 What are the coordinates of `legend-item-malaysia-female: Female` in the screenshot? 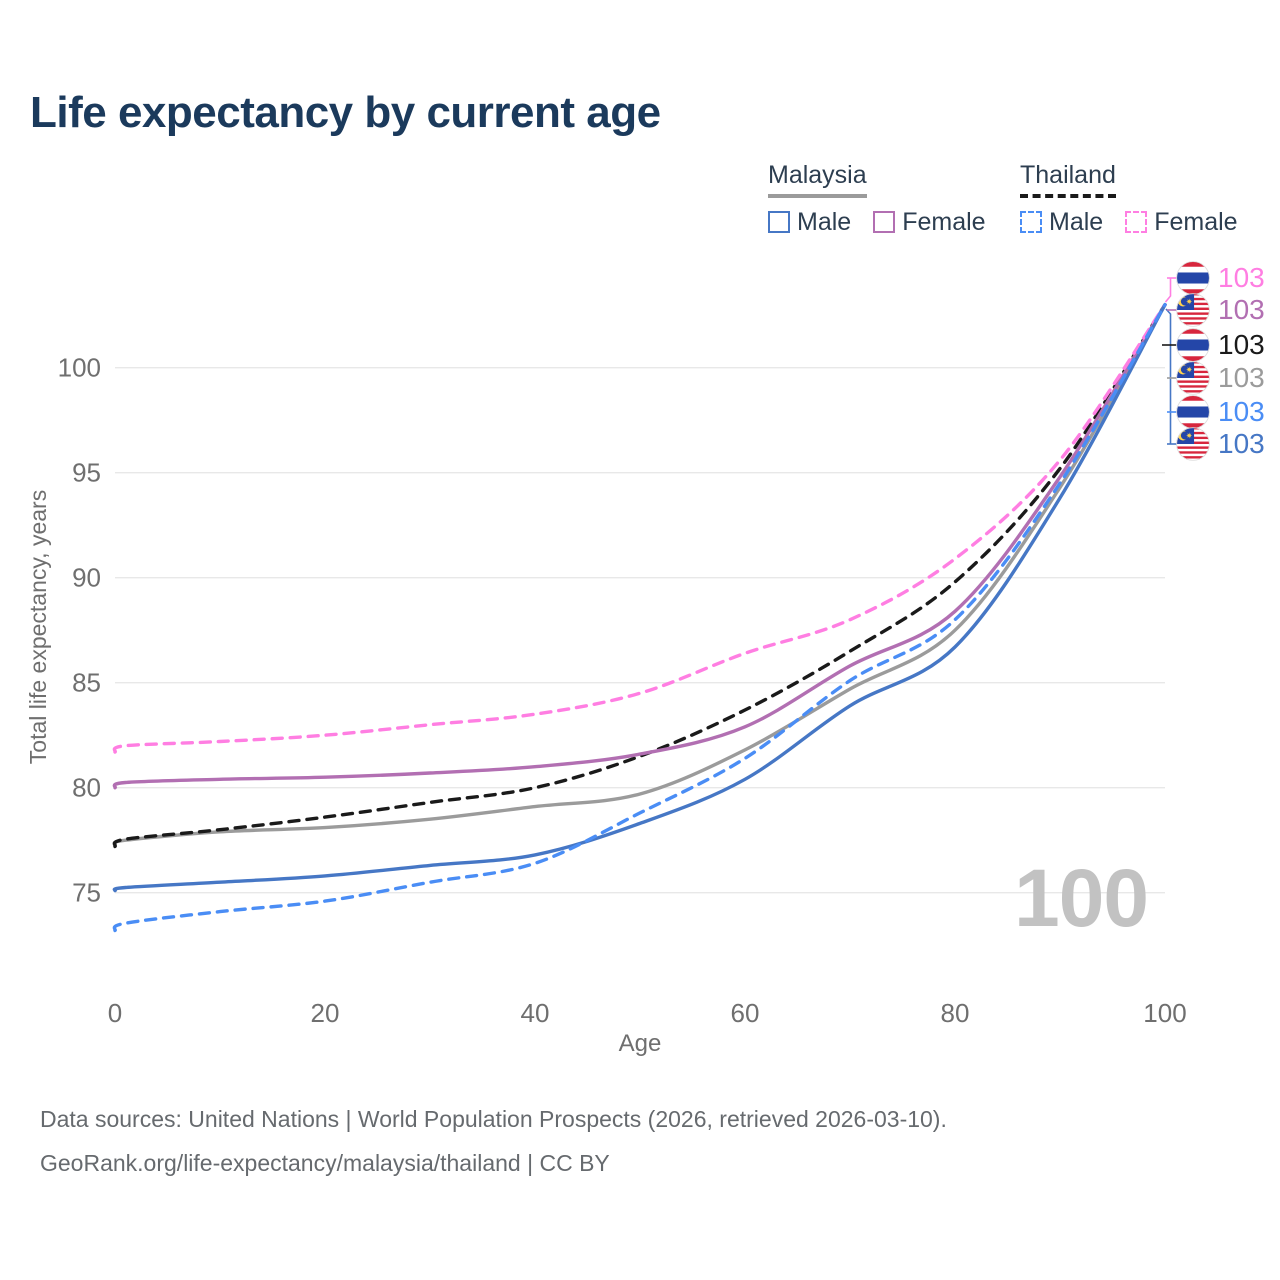 It's located at (929, 222).